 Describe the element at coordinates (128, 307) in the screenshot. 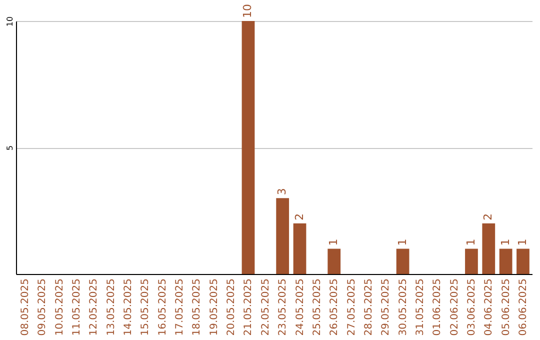

I see `x-tick-label: 14.05.2025` at that location.